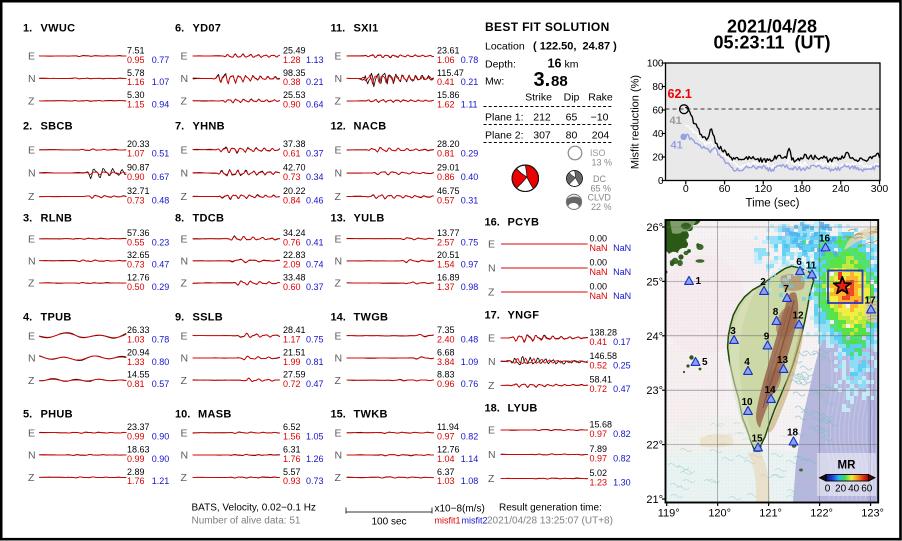 The height and width of the screenshot is (541, 902). What do you see at coordinates (460, 509) in the screenshot?
I see `svg-text: x10−8(m/s)` at bounding box center [460, 509].